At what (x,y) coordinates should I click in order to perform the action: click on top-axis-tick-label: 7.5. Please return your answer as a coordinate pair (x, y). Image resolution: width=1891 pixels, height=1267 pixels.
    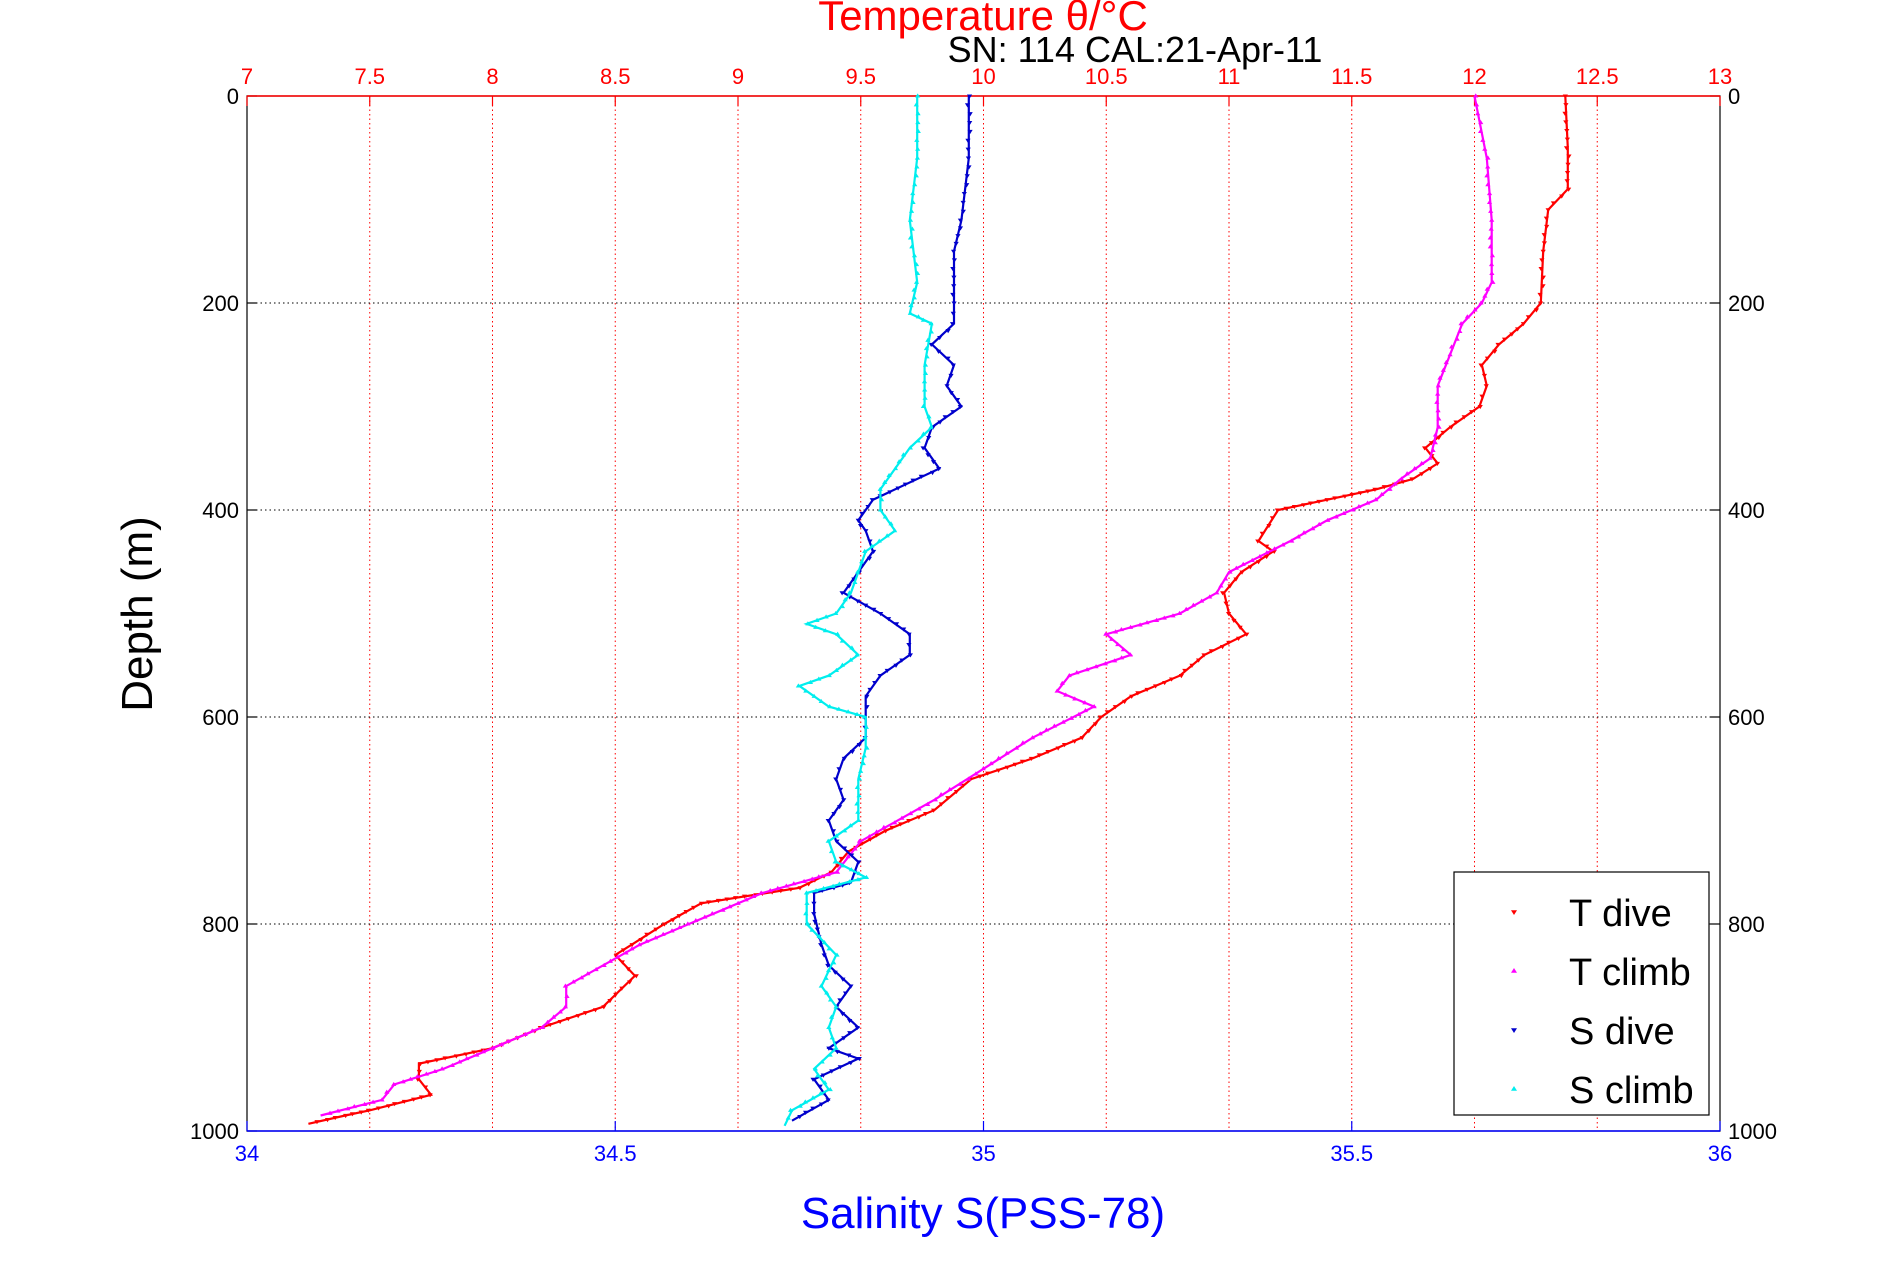
    Looking at the image, I should click on (369, 76).